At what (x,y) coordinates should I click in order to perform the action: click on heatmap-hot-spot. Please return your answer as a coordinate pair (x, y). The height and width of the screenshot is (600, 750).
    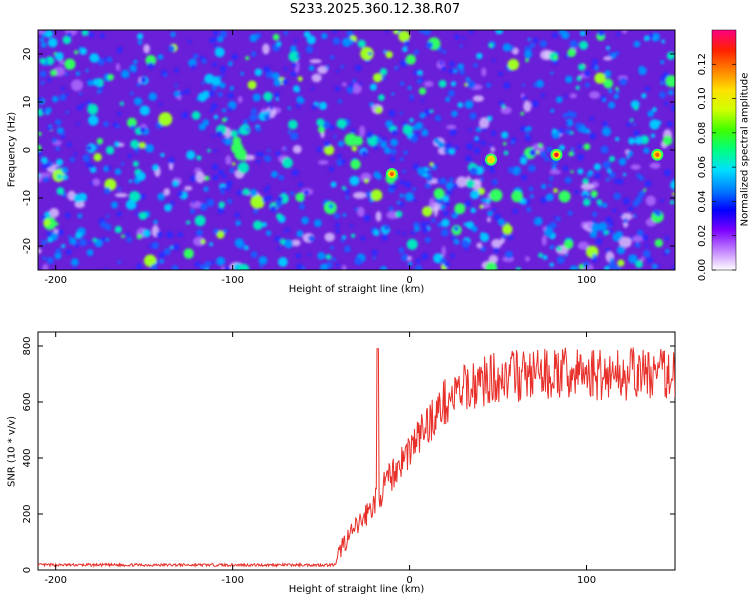
    Looking at the image, I should click on (556, 154).